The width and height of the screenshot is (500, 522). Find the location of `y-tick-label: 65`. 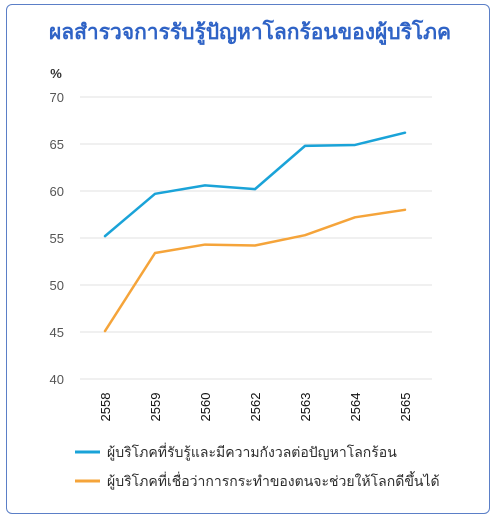

y-tick-label: 65 is located at coordinates (57, 144).